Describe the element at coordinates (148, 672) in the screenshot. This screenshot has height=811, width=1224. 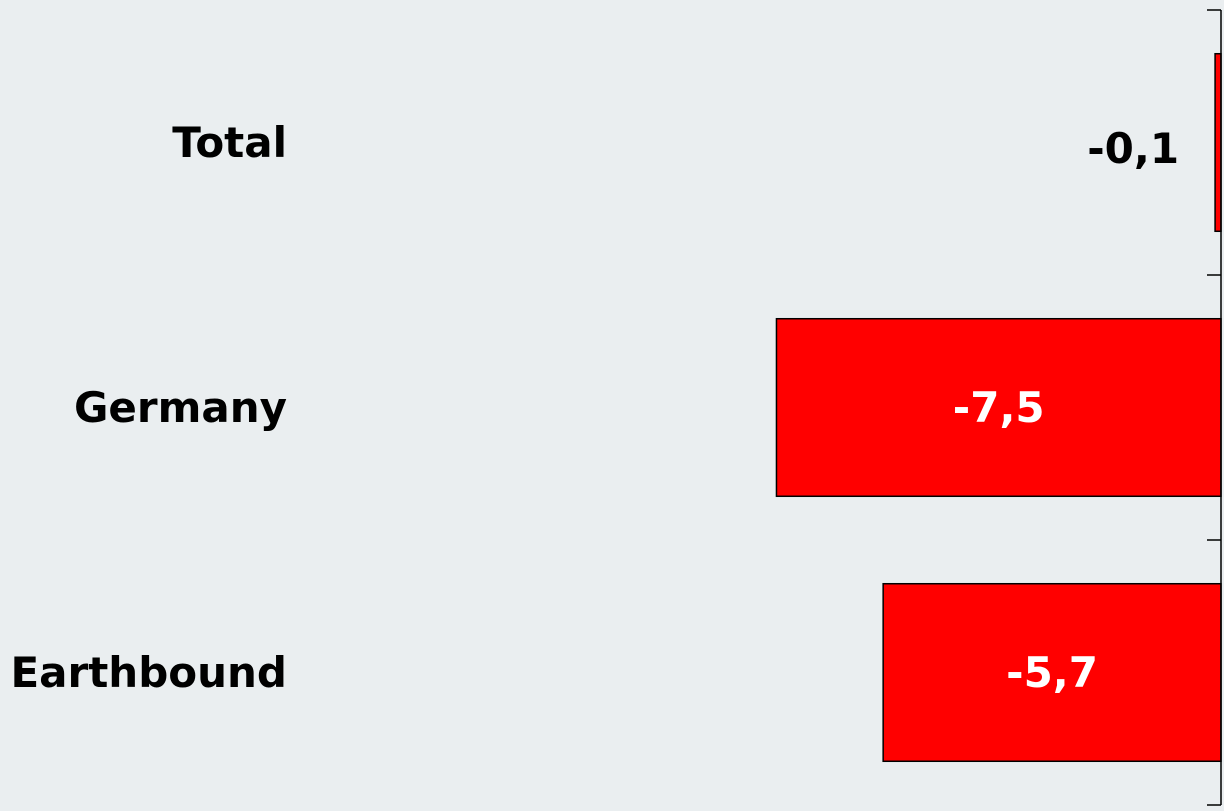
I see `category-label: Earthbound` at that location.